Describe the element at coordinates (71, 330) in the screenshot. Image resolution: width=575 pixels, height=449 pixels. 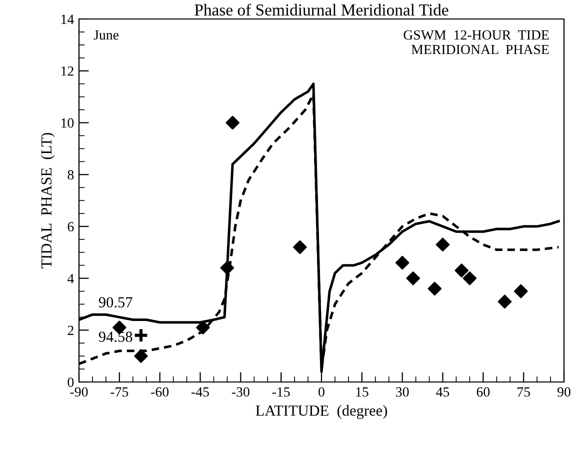
I see `y-tick-label: 2` at that location.